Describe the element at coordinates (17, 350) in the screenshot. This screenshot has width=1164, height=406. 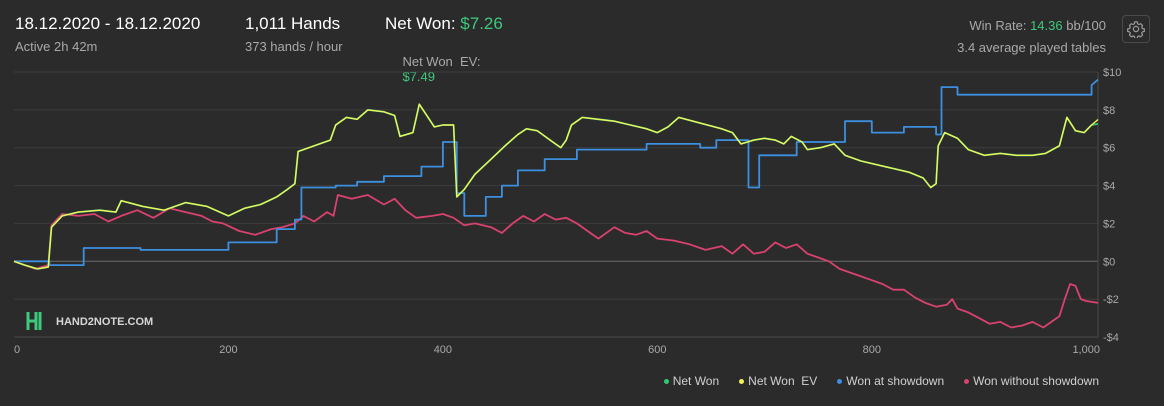
I see `x-tick-label: 0` at that location.